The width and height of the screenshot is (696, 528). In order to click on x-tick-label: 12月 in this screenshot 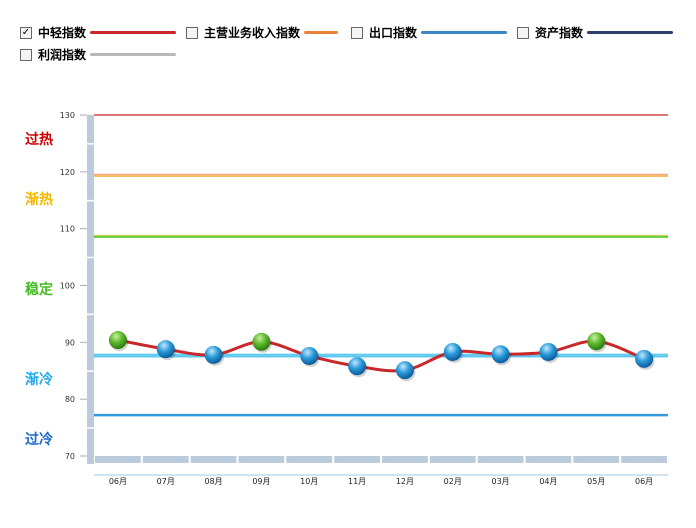, I will do `click(405, 481)`.